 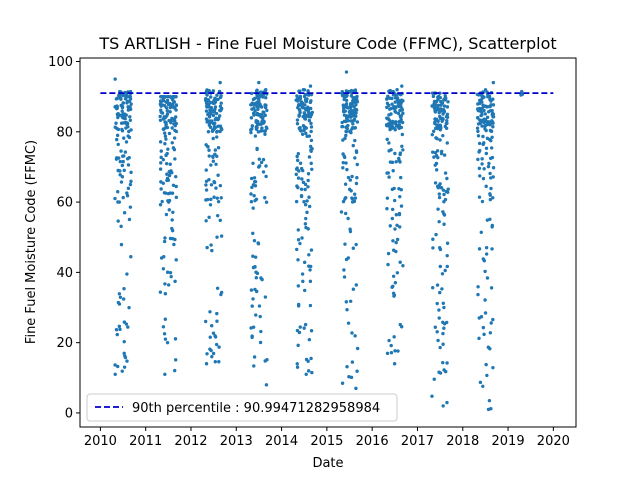 What do you see at coordinates (64, 132) in the screenshot?
I see `y-tick-label: 80` at bounding box center [64, 132].